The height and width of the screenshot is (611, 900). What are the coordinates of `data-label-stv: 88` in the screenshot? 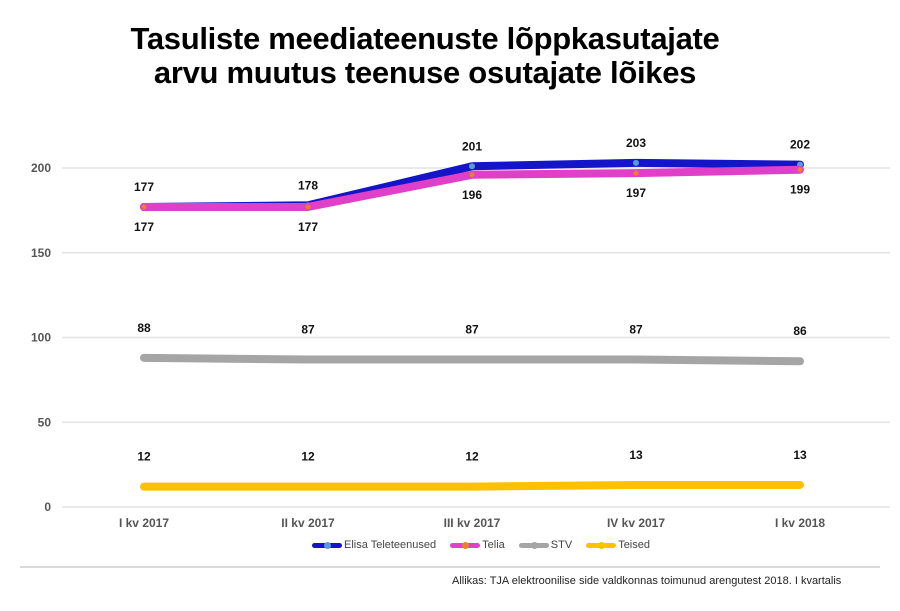 It's located at (144, 328).